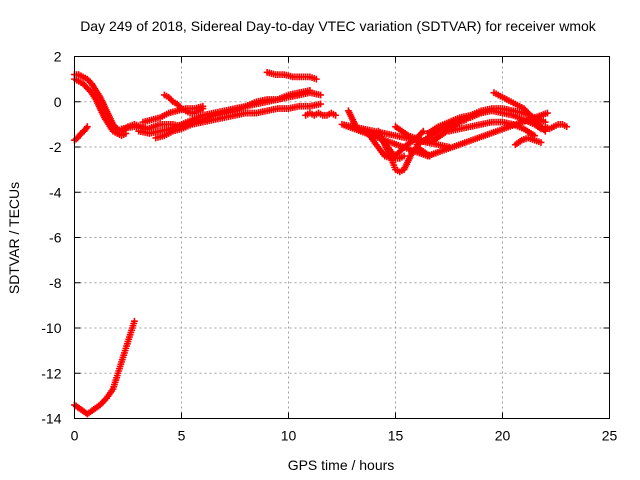 This screenshot has width=640, height=480. What do you see at coordinates (289, 436) in the screenshot?
I see `x-tick-label: 10` at bounding box center [289, 436].